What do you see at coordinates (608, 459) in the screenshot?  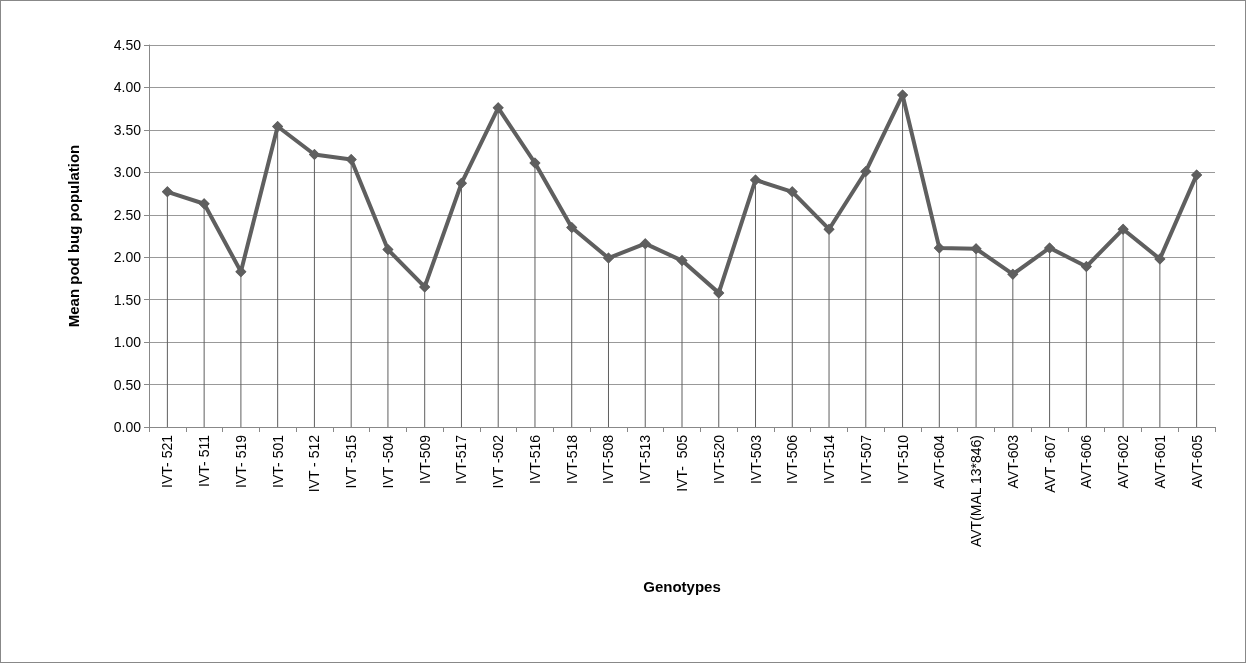 I see `x-tick-label: IVT-508` at bounding box center [608, 459].